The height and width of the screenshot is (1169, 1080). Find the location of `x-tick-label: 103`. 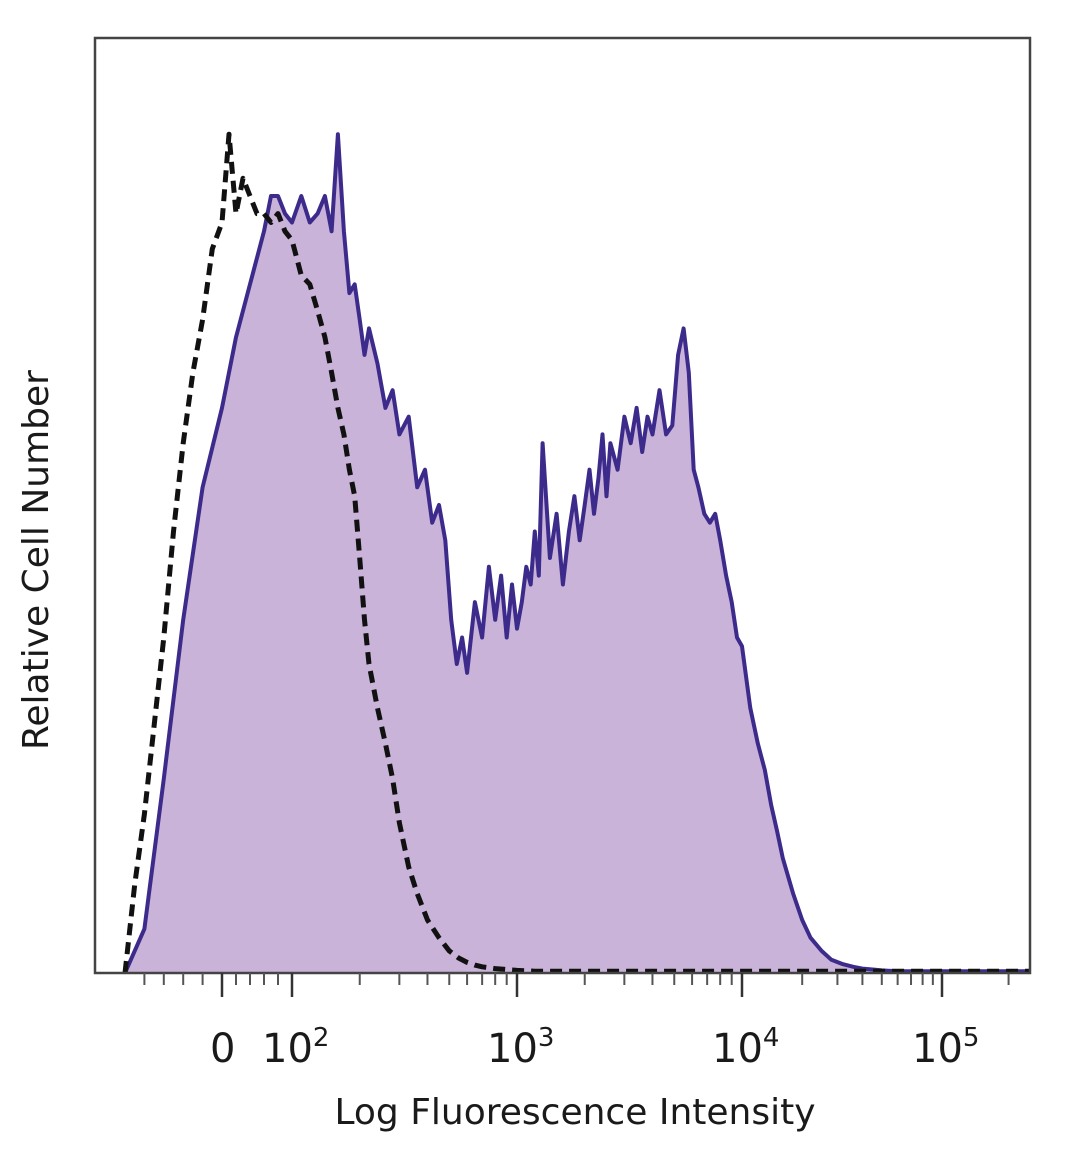

x-tick-label: 103 is located at coordinates (520, 1047).